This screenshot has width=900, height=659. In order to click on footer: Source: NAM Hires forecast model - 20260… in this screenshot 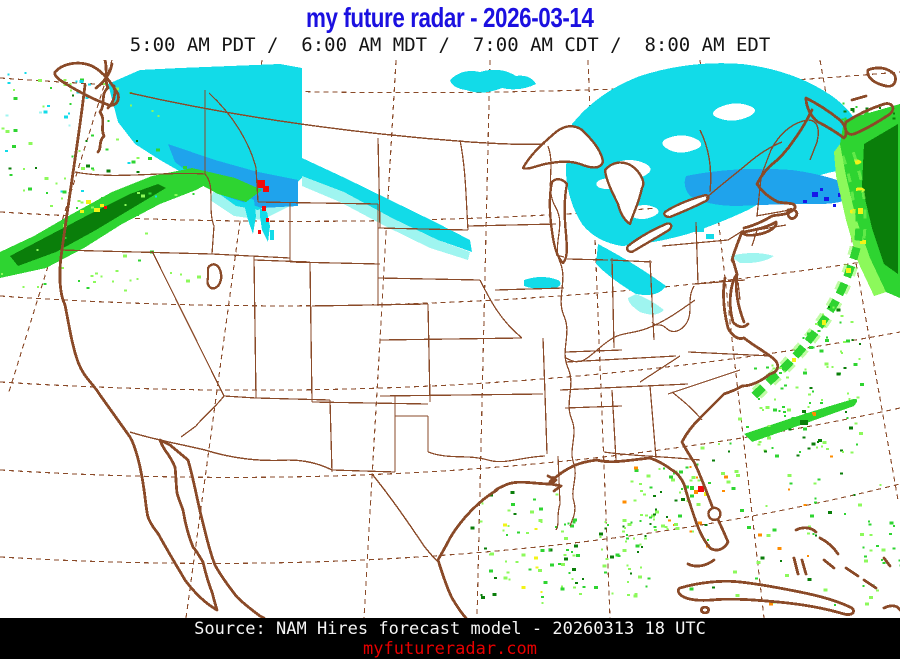, I will do `click(450, 638)`.